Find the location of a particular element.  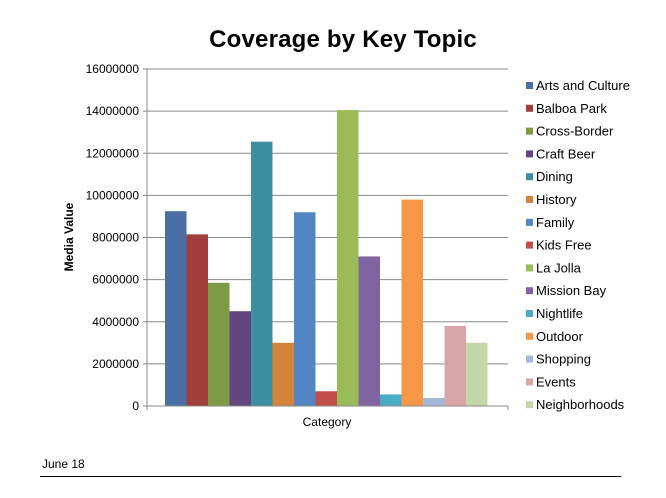

legend-label: Cross-Border is located at coordinates (575, 131).